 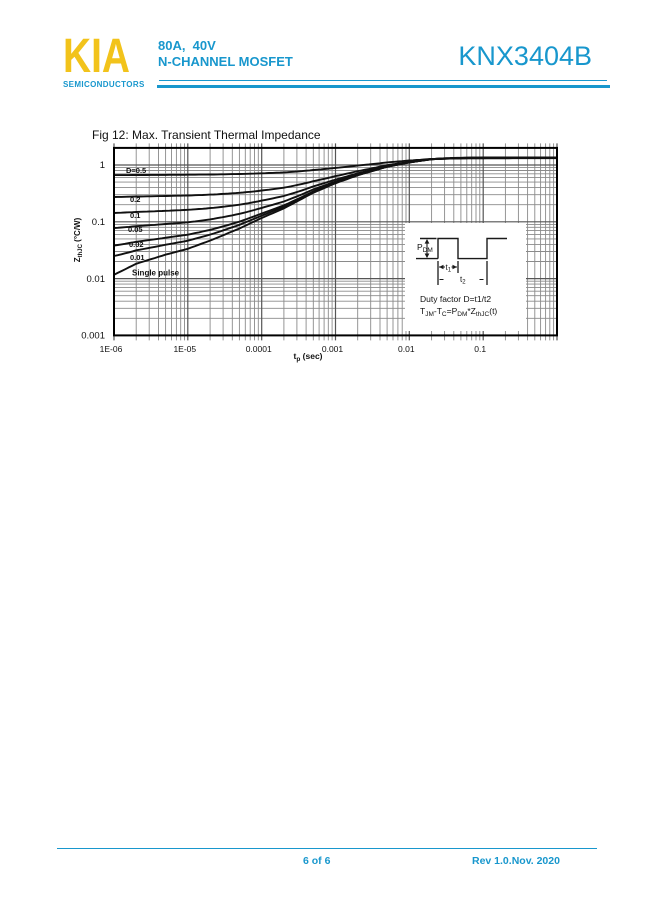 I want to click on svg-text: Duty factor D=t1/t2, so click(x=455, y=299).